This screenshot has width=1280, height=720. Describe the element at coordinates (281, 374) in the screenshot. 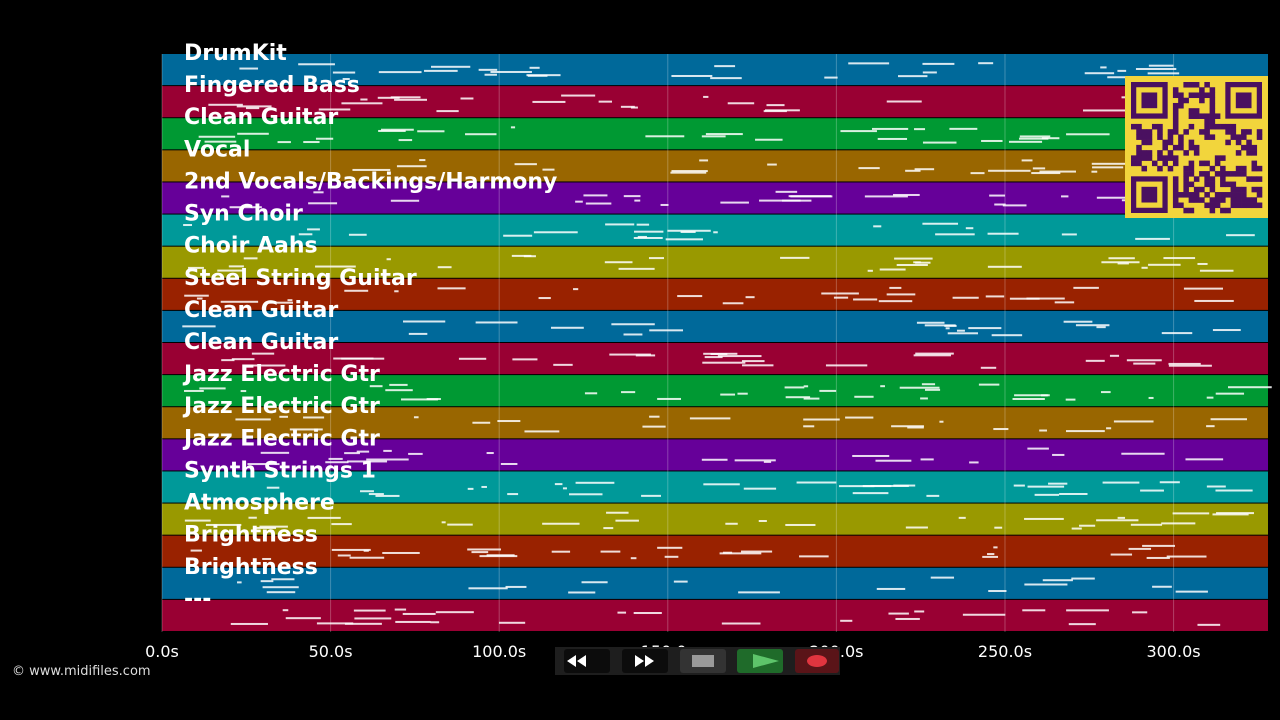

I see `track-label: Jazz Electric Gtr` at that location.